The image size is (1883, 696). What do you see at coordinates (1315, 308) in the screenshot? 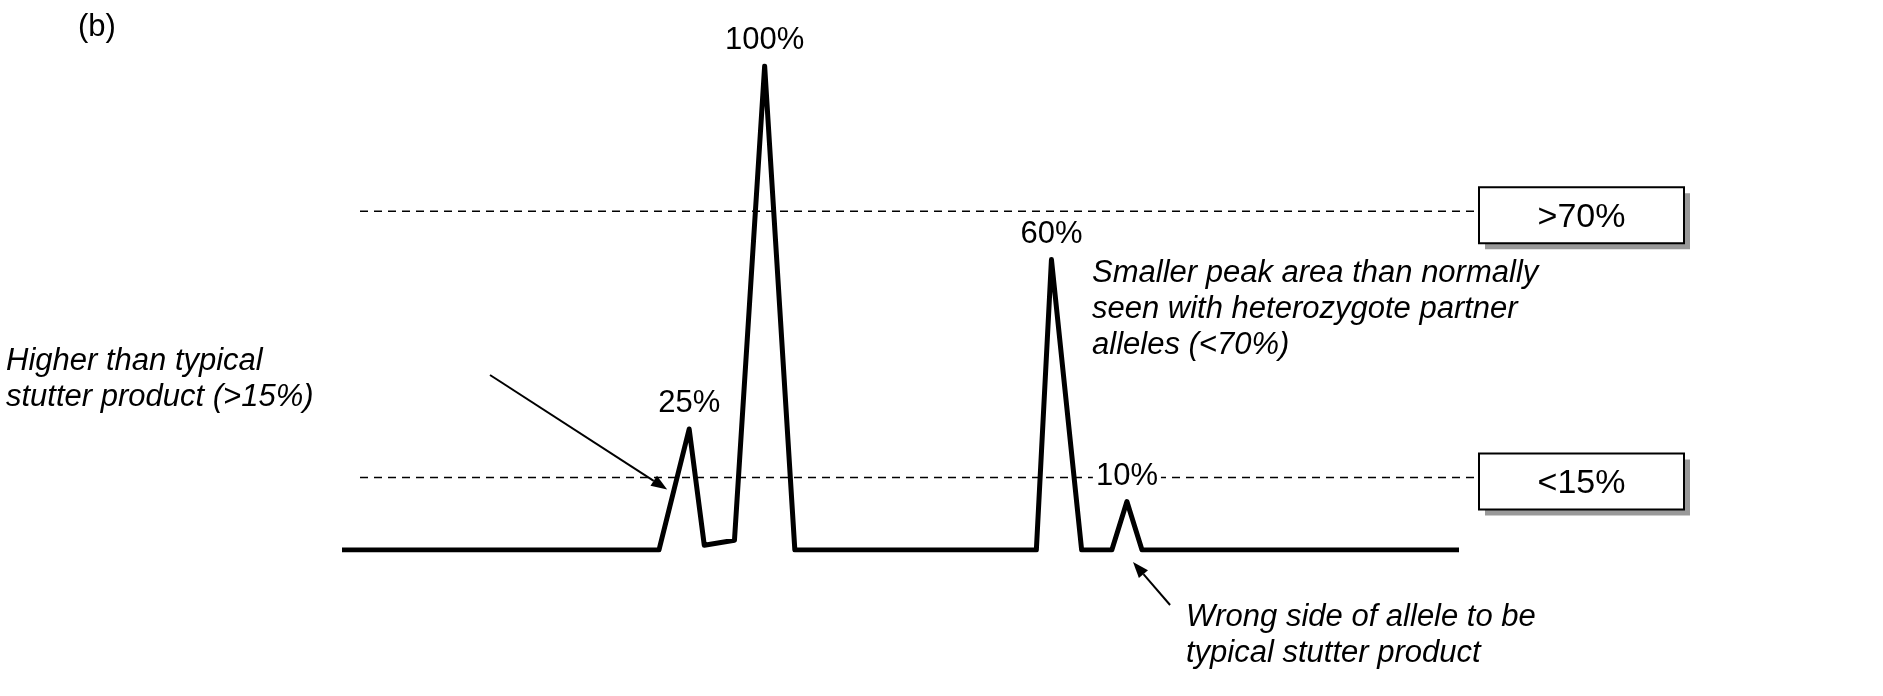
I see `annotation: Smaller peak area than normally seen with heterozygote partner alleles (<70%)` at bounding box center [1315, 308].